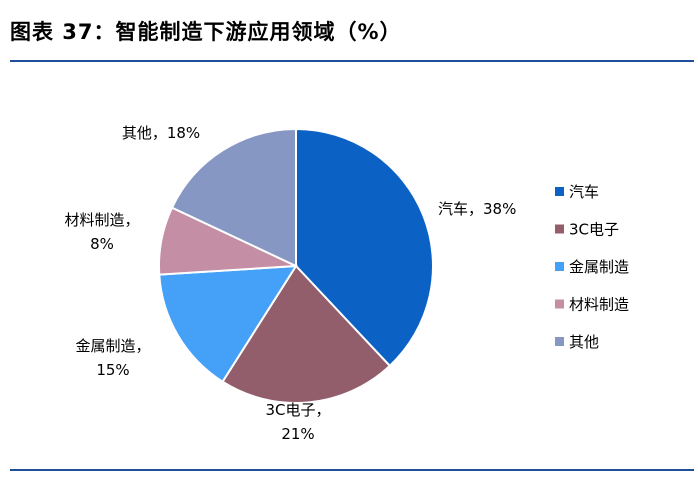  Describe the element at coordinates (584, 342) in the screenshot. I see `legend-label-5: 其他` at that location.